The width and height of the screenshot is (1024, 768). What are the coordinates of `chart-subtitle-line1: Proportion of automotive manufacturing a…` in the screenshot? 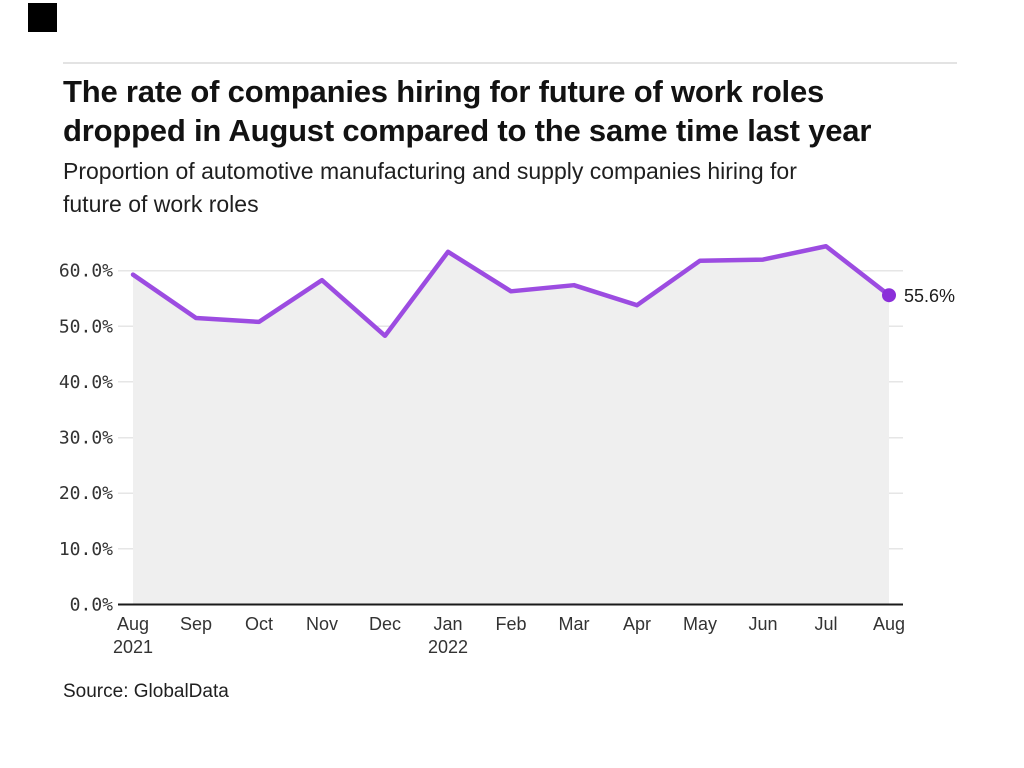 It's located at (430, 171).